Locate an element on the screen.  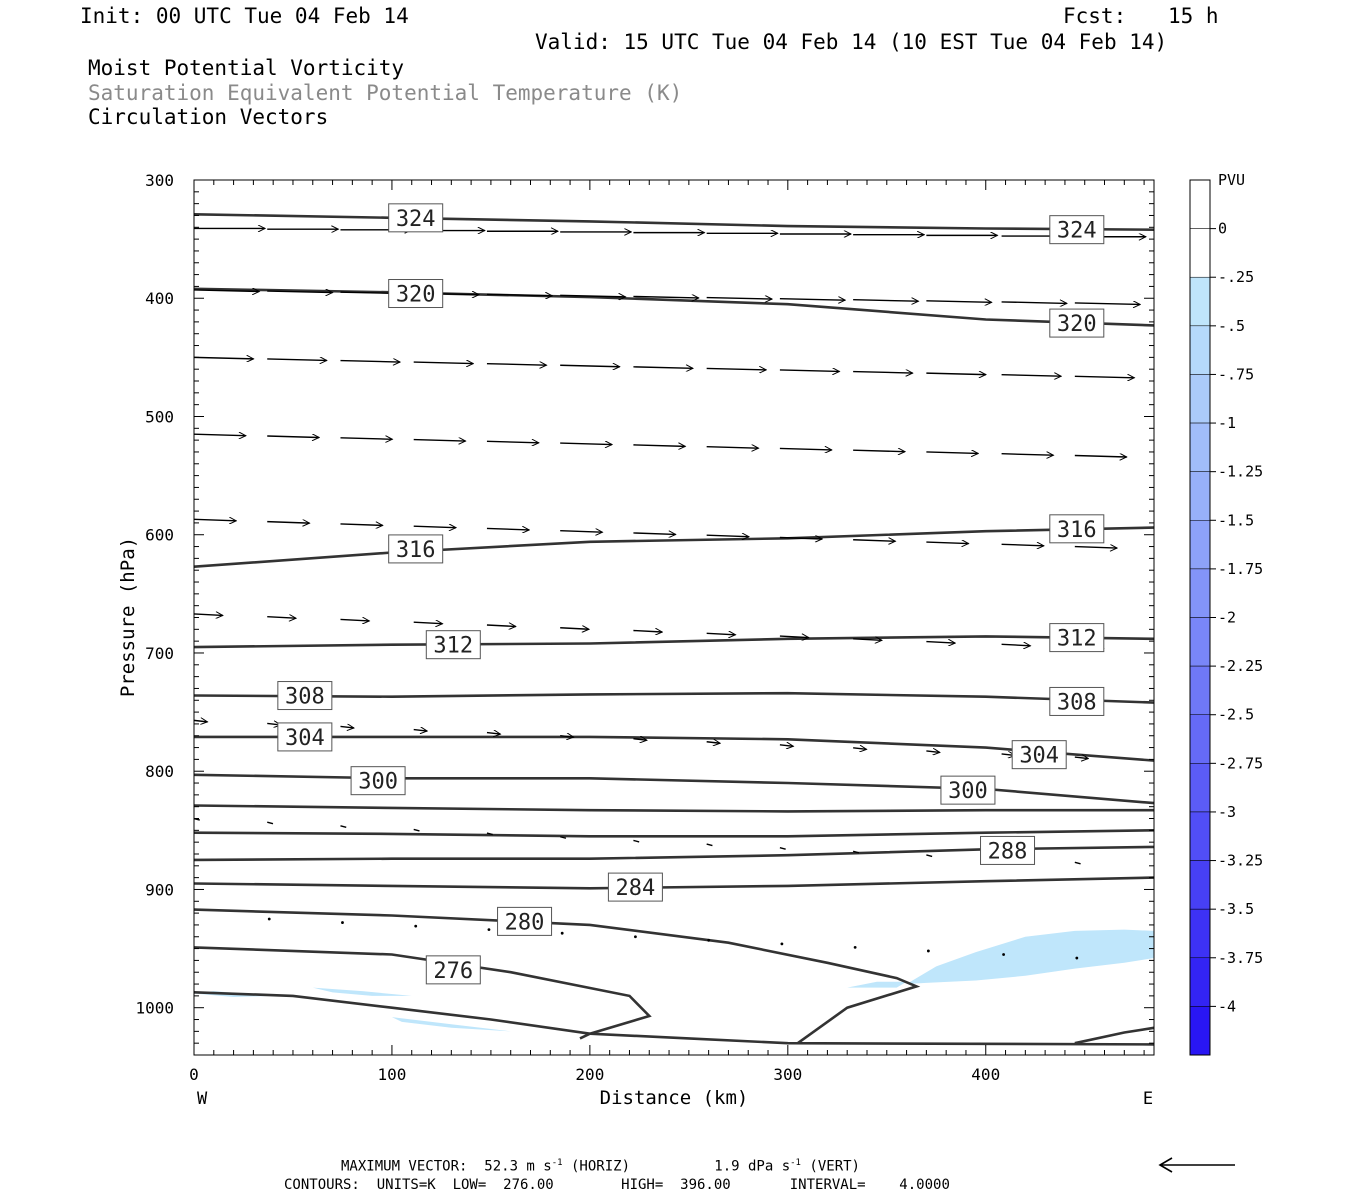
colorbar-label: -1.25 is located at coordinates (1240, 472).